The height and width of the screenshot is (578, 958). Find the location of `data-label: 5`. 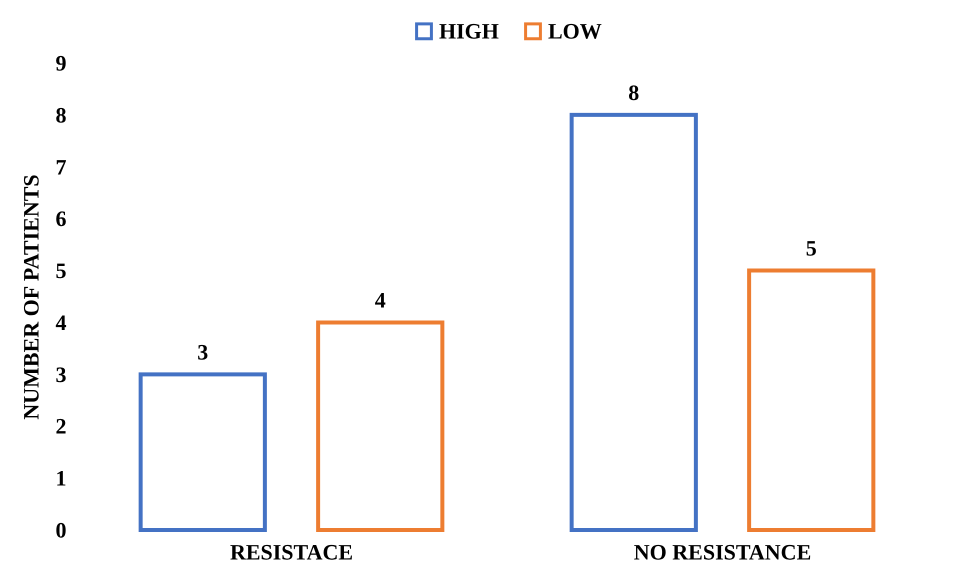

data-label: 5 is located at coordinates (811, 248).